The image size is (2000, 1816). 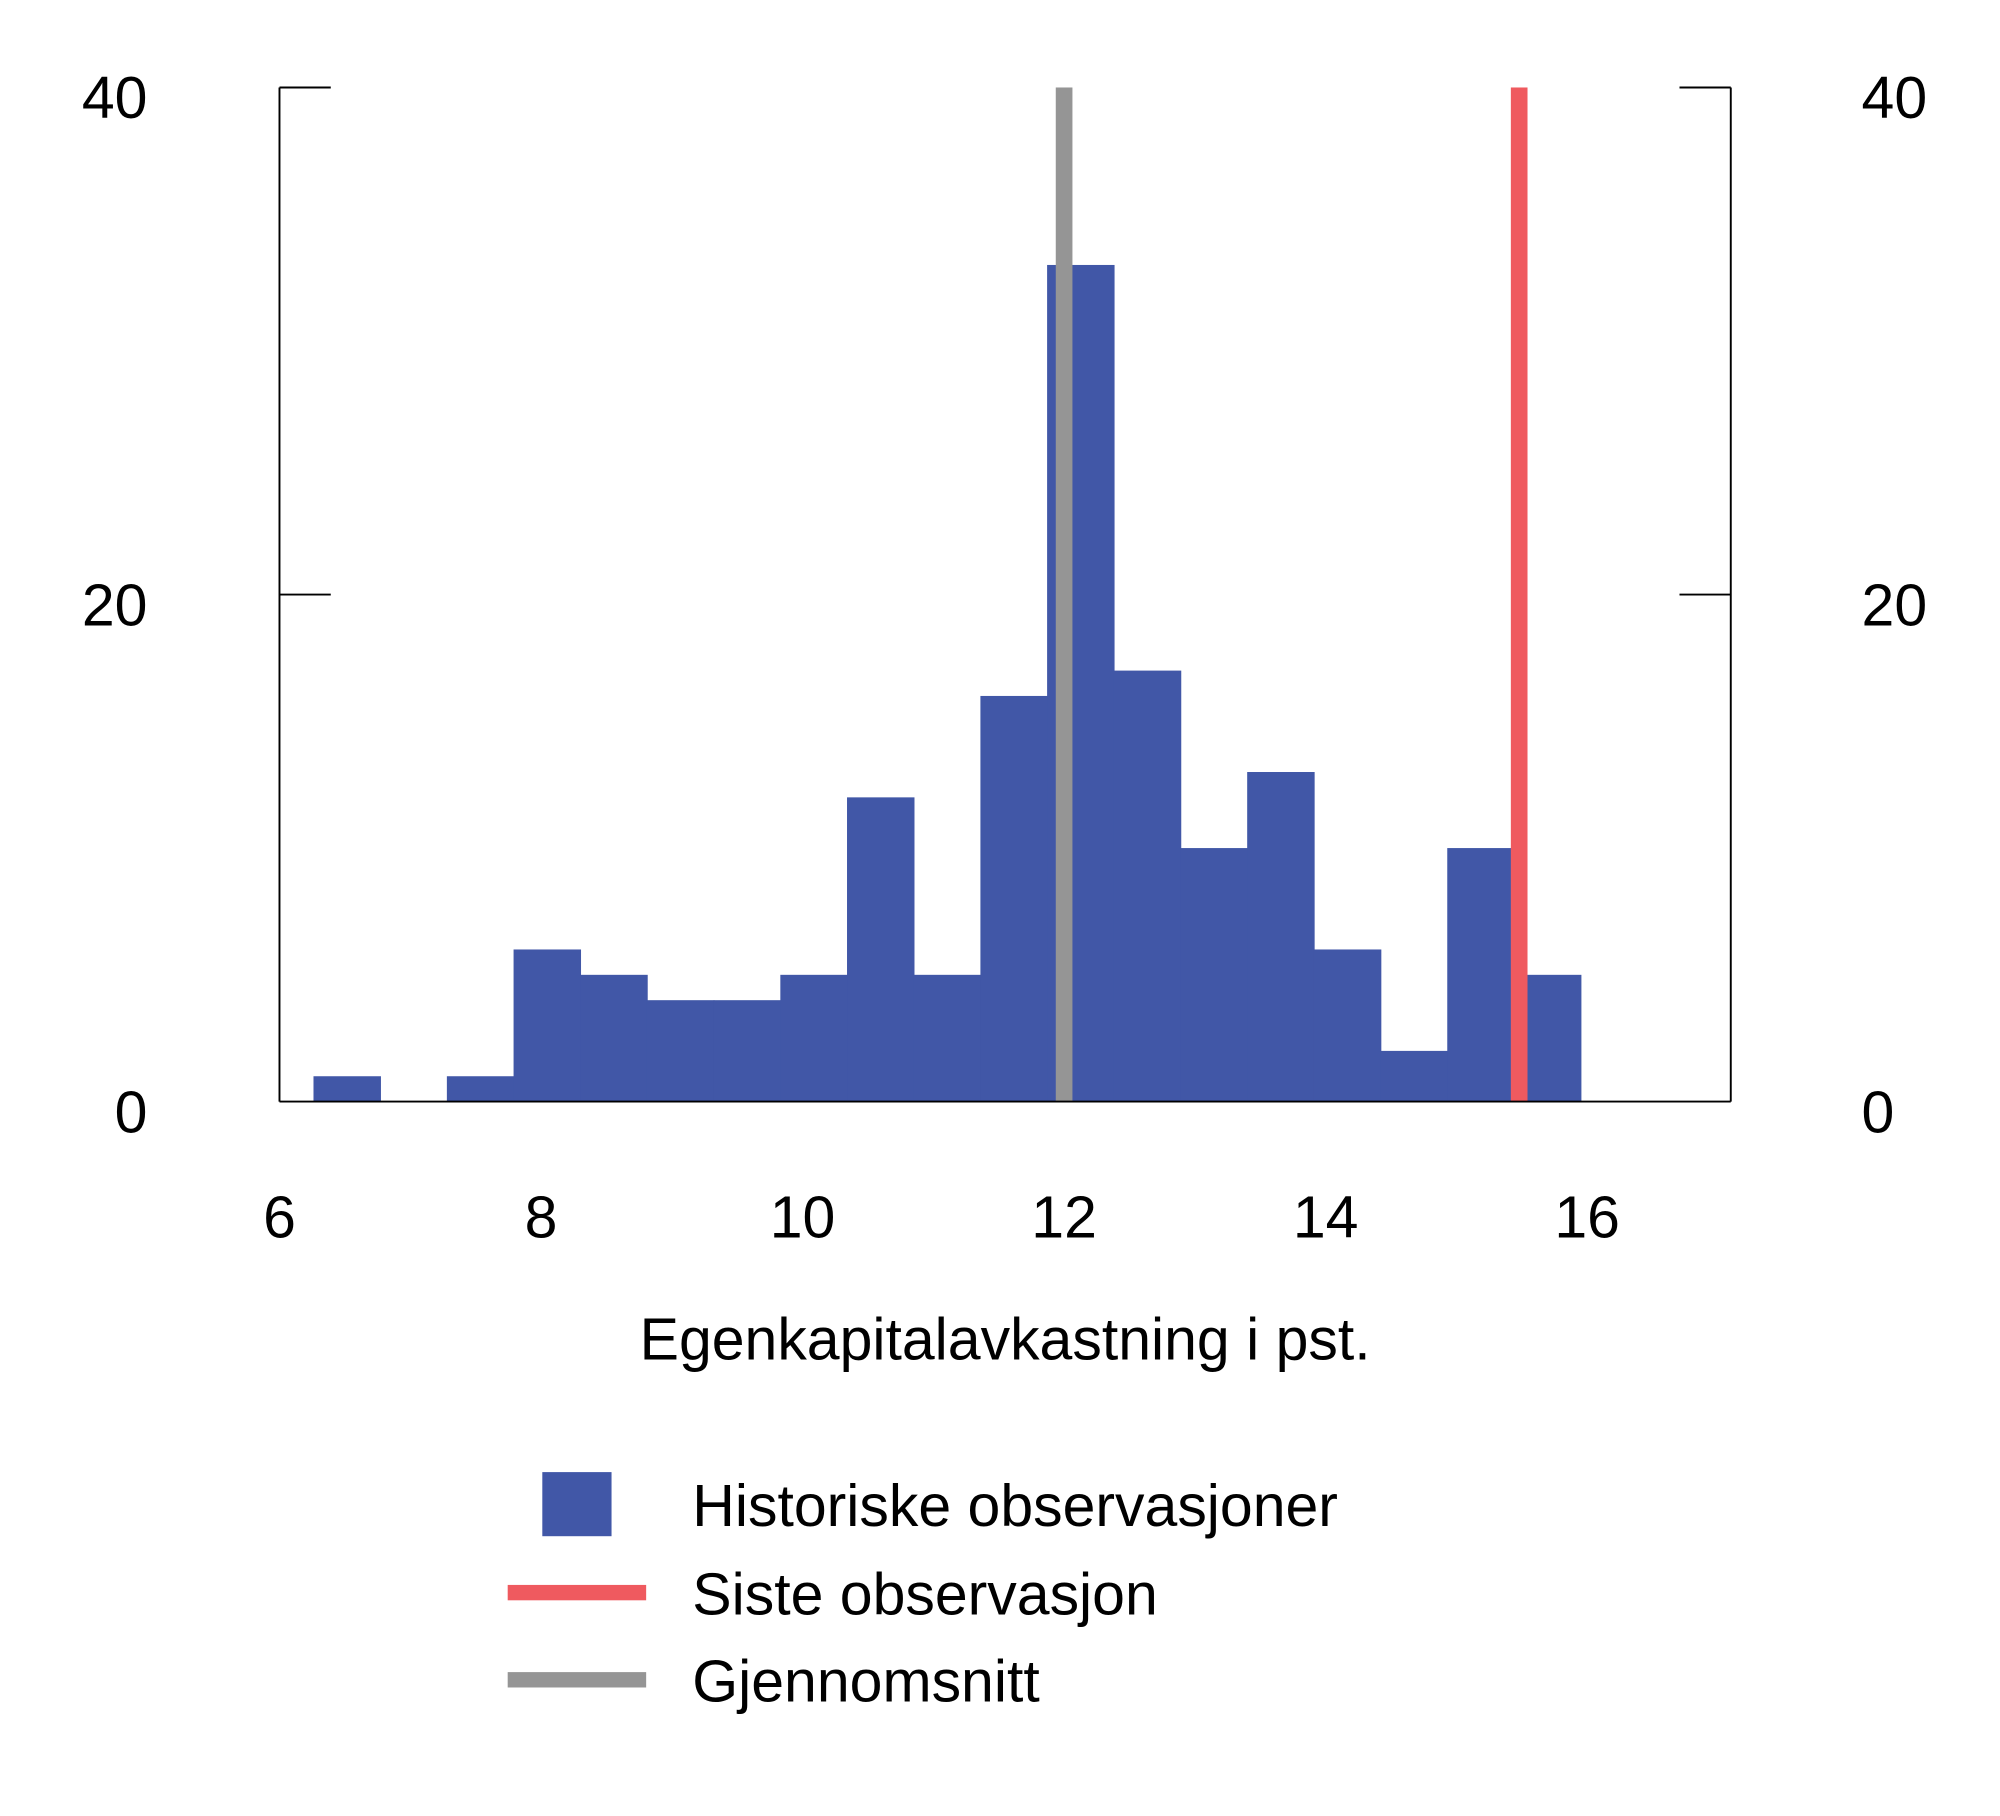 What do you see at coordinates (115, 605) in the screenshot?
I see `left-y-tick-label: 20` at bounding box center [115, 605].